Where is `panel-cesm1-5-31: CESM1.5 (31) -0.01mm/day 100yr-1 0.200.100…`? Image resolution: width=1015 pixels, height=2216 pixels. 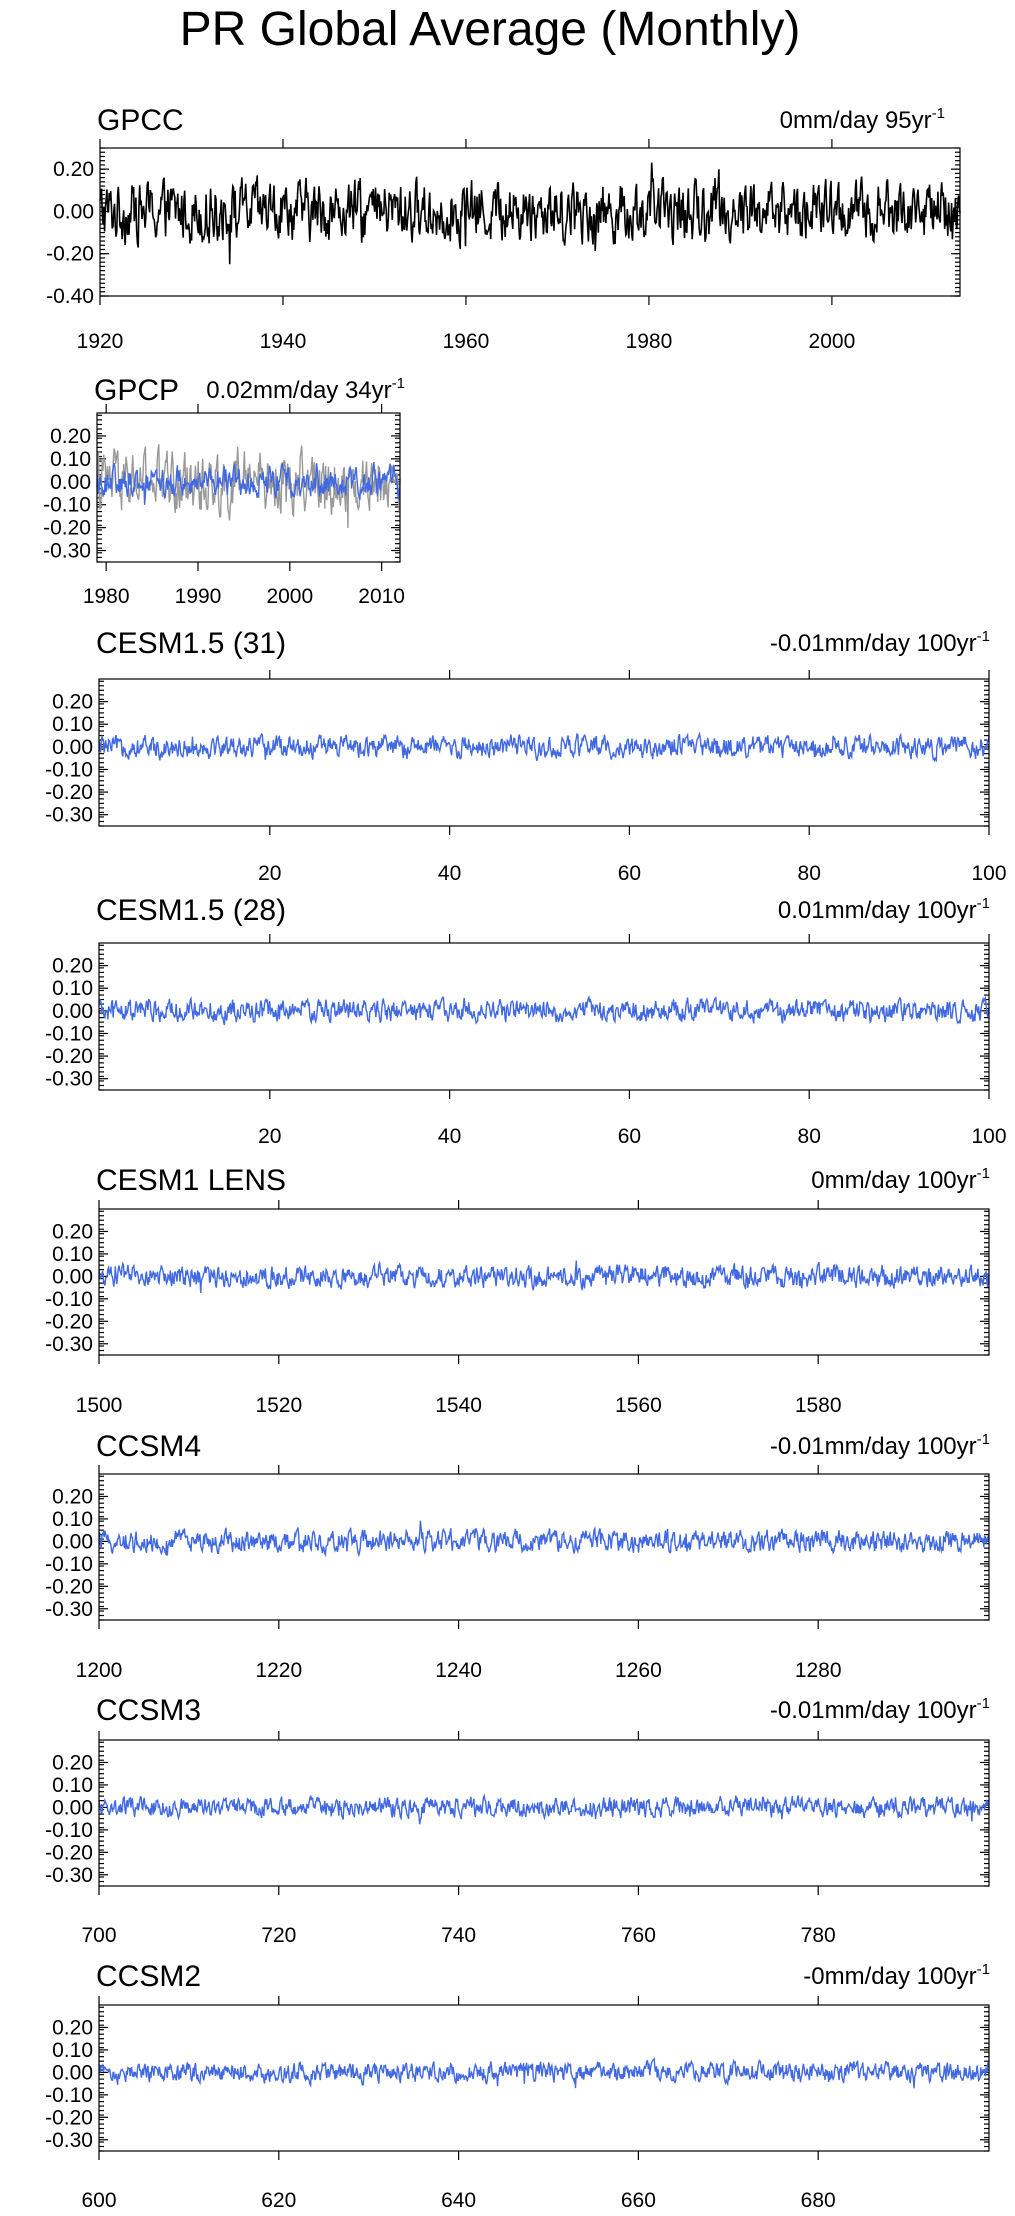 panel-cesm1-5-31: CESM1.5 (31) -0.01mm/day 100yr-1 0.200.100… is located at coordinates (525, 756).